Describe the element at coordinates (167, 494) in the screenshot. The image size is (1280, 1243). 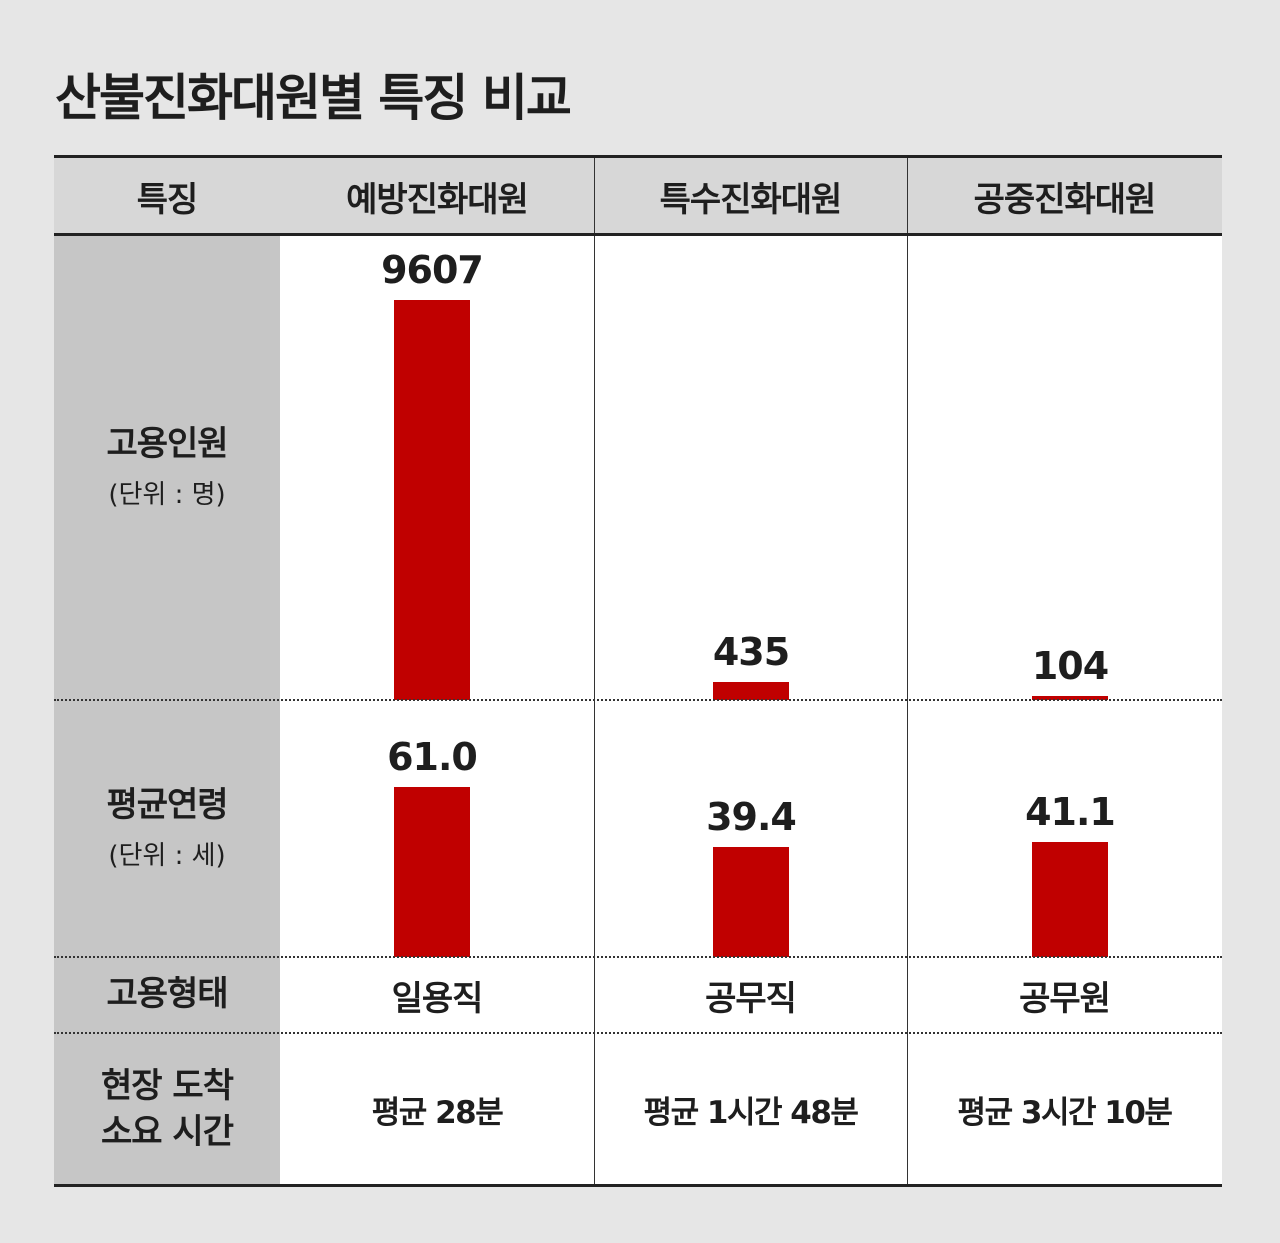
I see `row-label-employees-unit: (단위 : 명)` at that location.